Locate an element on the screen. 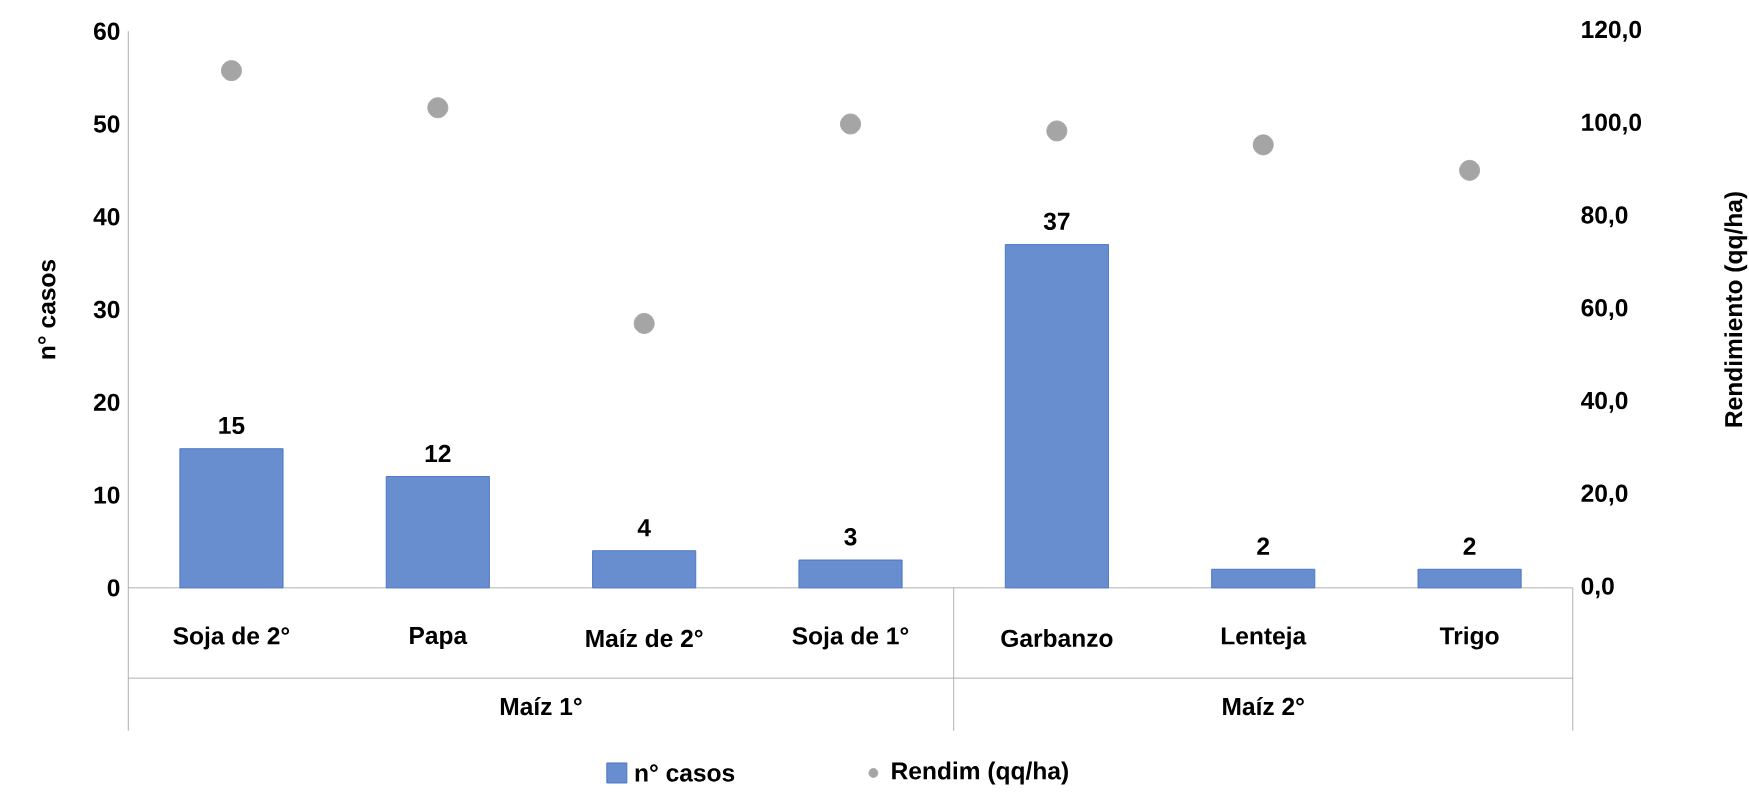  y2-axis-title: Rendimiento (qq/ha) is located at coordinates (1736, 309).